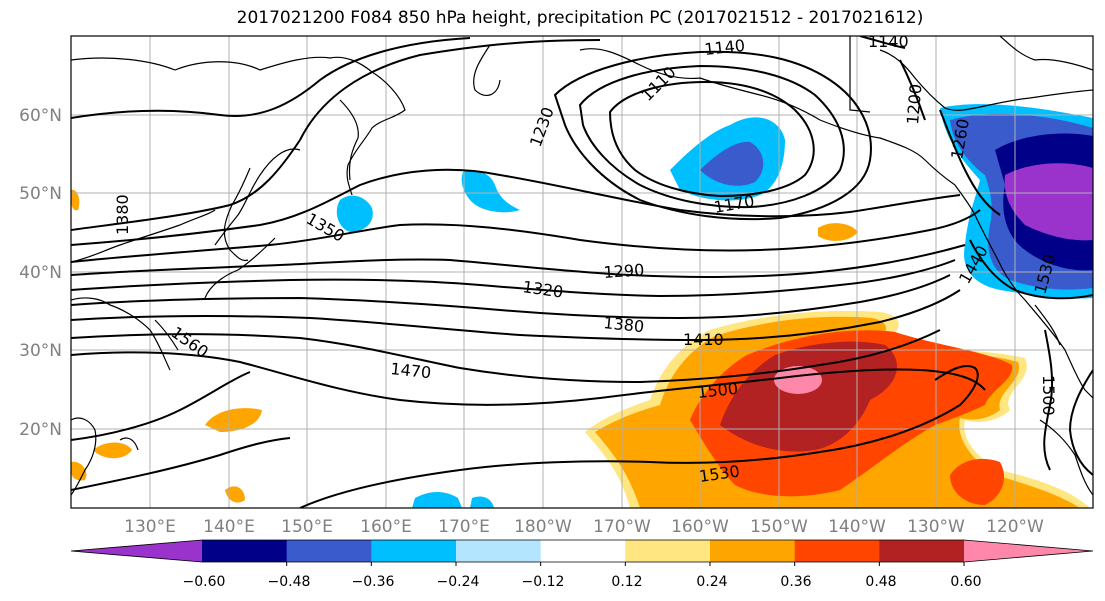 Image resolution: width=1105 pixels, height=601 pixels. What do you see at coordinates (150, 527) in the screenshot?
I see `lon-label: 130°E` at bounding box center [150, 527].